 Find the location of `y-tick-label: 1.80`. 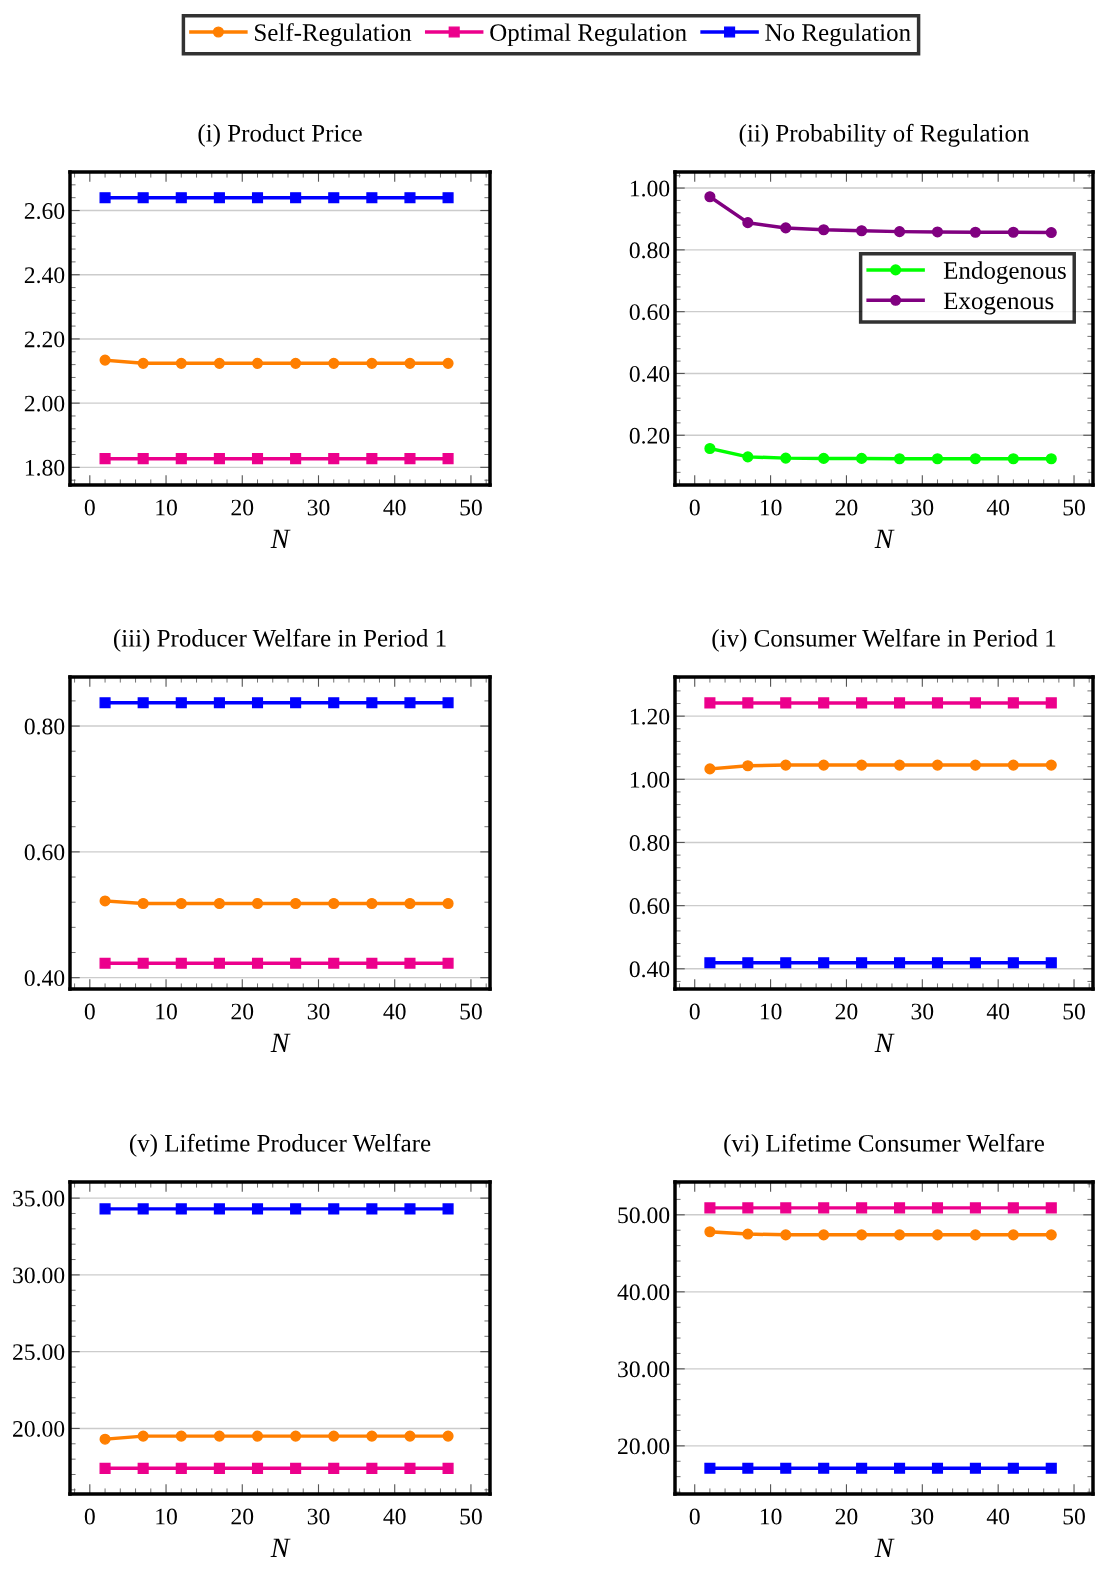

y-tick-label: 1.80 is located at coordinates (45, 467).